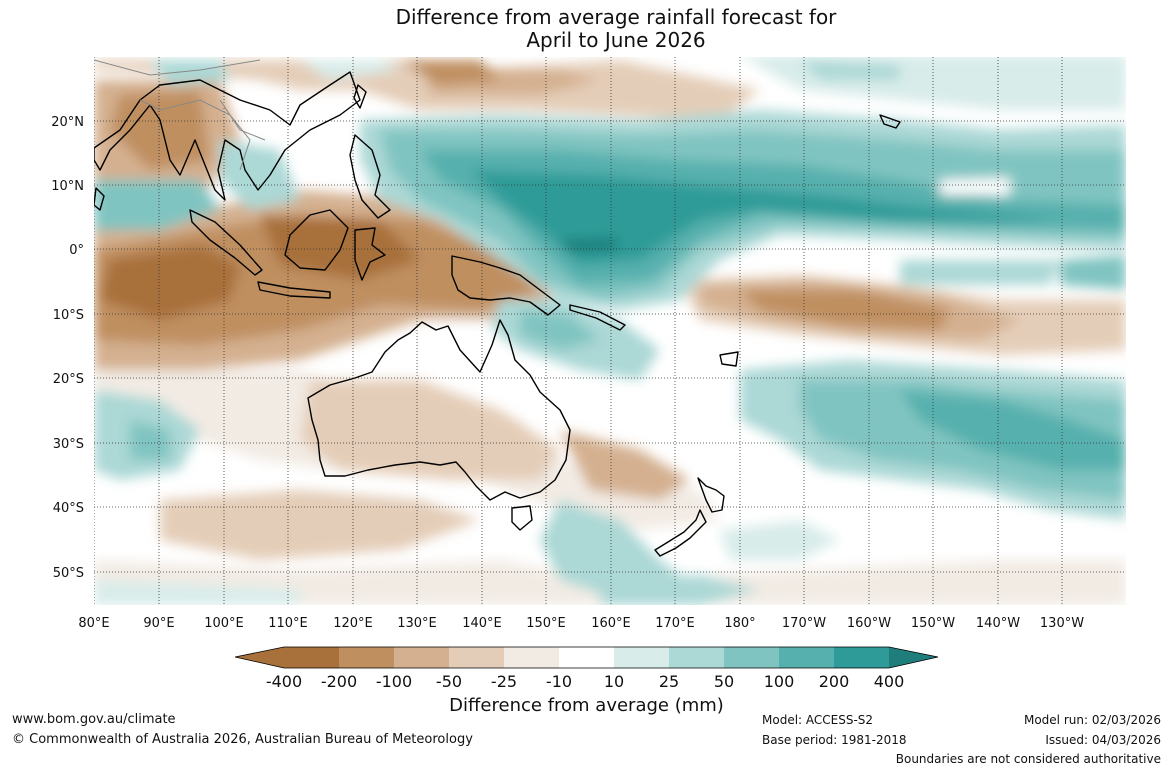 The width and height of the screenshot is (1173, 770). I want to click on sumatra-outline, so click(226, 242).